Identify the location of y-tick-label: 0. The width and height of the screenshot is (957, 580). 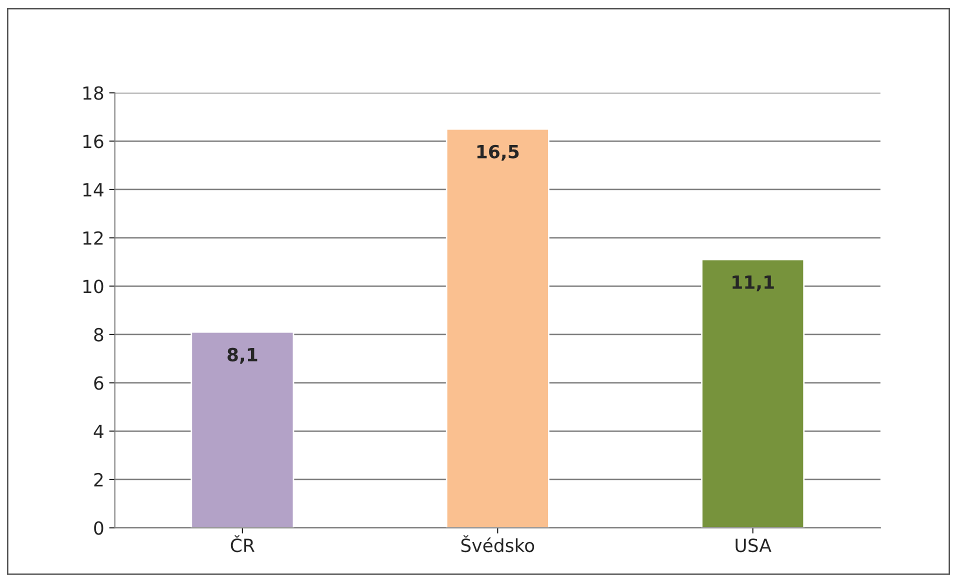
(99, 528).